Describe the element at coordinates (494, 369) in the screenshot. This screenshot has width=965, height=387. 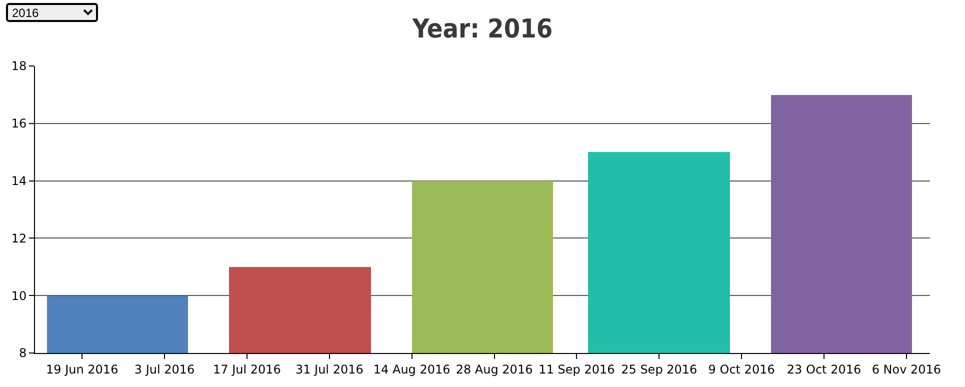
I see `x-tick-label: 28 Aug 2016` at that location.